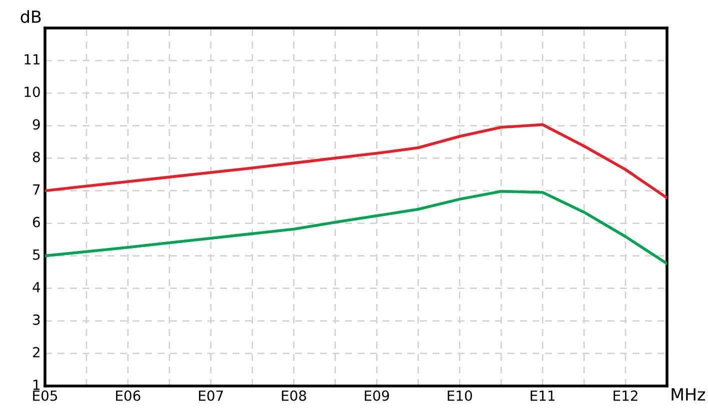  What do you see at coordinates (460, 395) in the screenshot?
I see `x-tick-label: E10` at bounding box center [460, 395].